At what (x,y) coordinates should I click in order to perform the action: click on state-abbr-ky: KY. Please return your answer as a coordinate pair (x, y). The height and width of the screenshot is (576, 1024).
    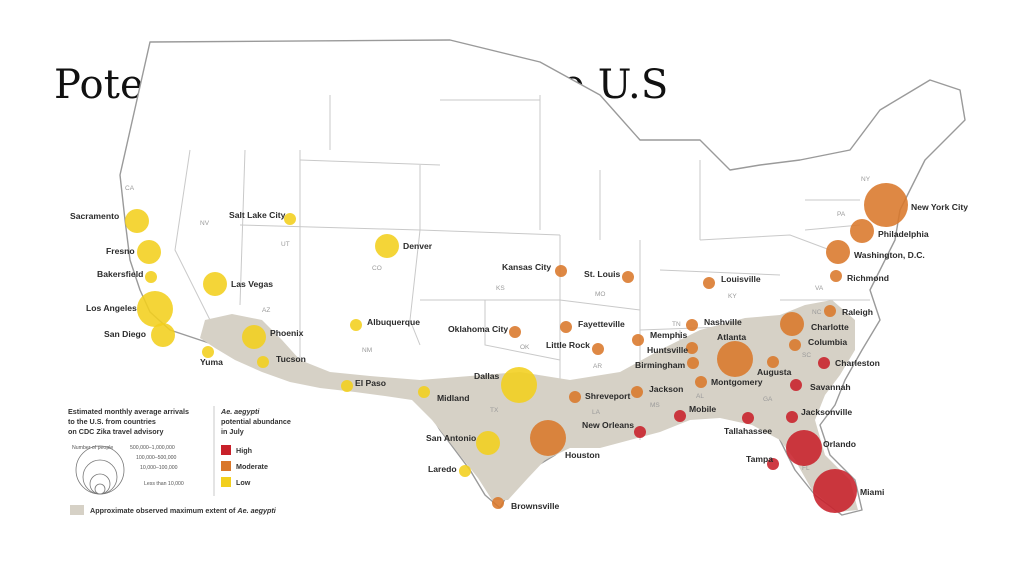
    Looking at the image, I should click on (732, 296).